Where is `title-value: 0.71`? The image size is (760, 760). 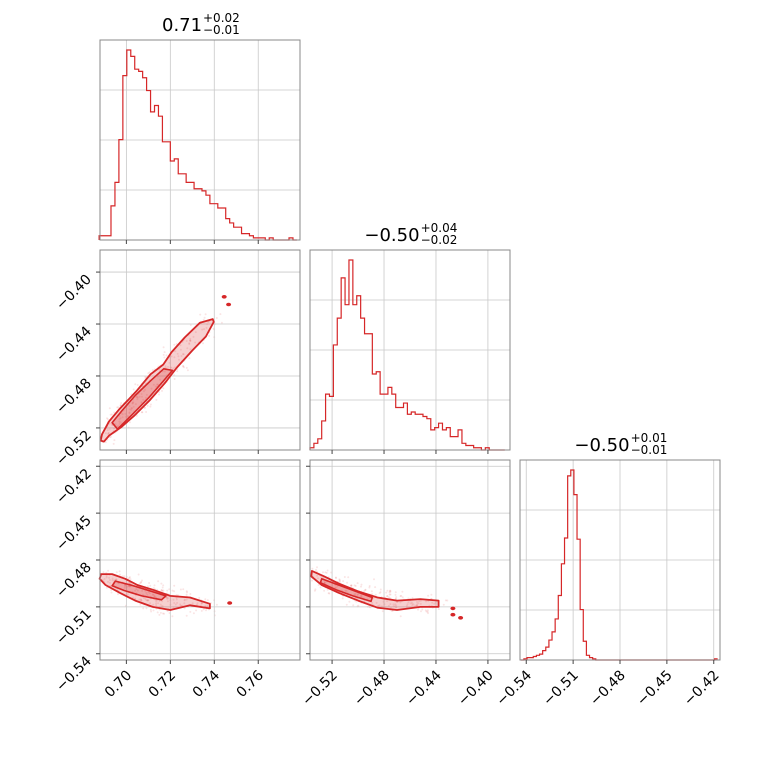 title-value: 0.71 is located at coordinates (182, 25).